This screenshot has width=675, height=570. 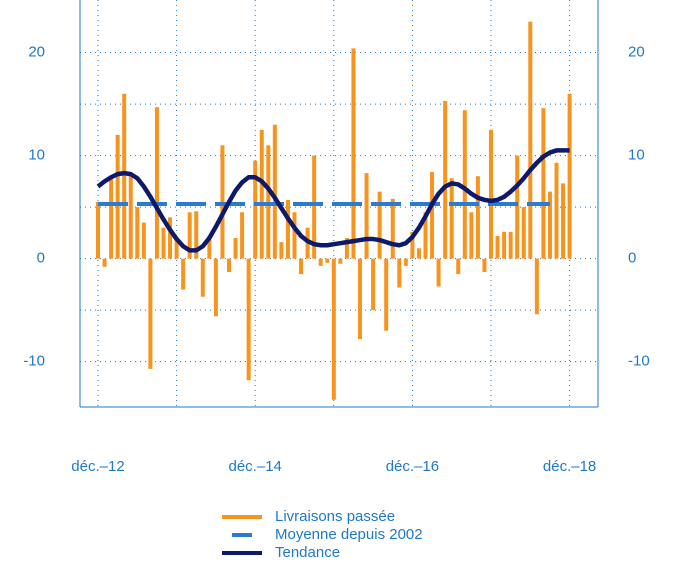 I want to click on trend-line, so click(x=333, y=200).